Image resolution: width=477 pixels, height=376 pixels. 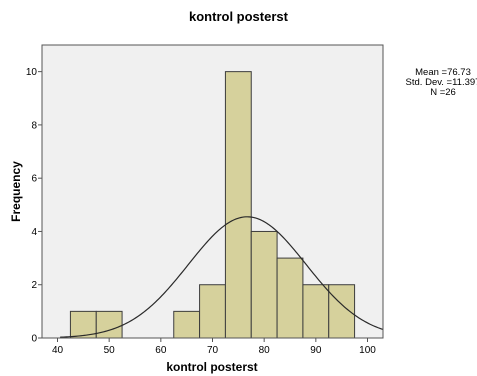 I want to click on x-axis-ticks: 40 50 60 70 80 90 100, so click(x=214, y=347).